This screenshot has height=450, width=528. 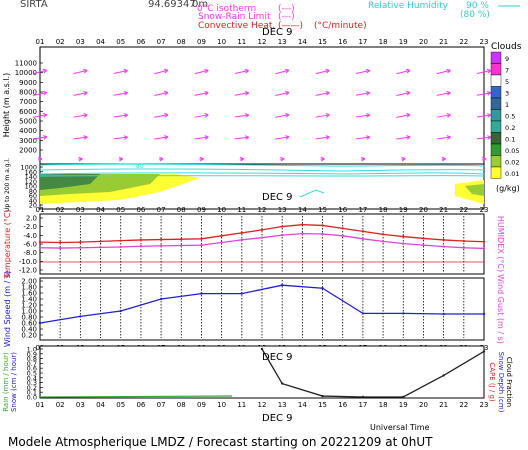 I want to click on y-tick-label: 10000, so click(x=26, y=73).